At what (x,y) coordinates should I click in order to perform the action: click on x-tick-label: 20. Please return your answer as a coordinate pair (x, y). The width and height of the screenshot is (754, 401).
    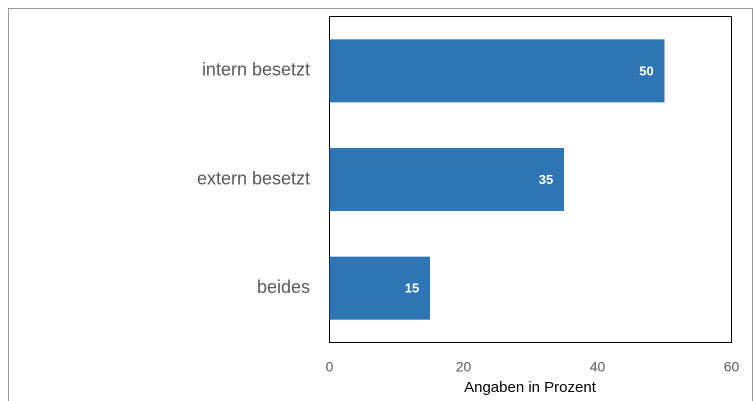
    Looking at the image, I should click on (464, 367).